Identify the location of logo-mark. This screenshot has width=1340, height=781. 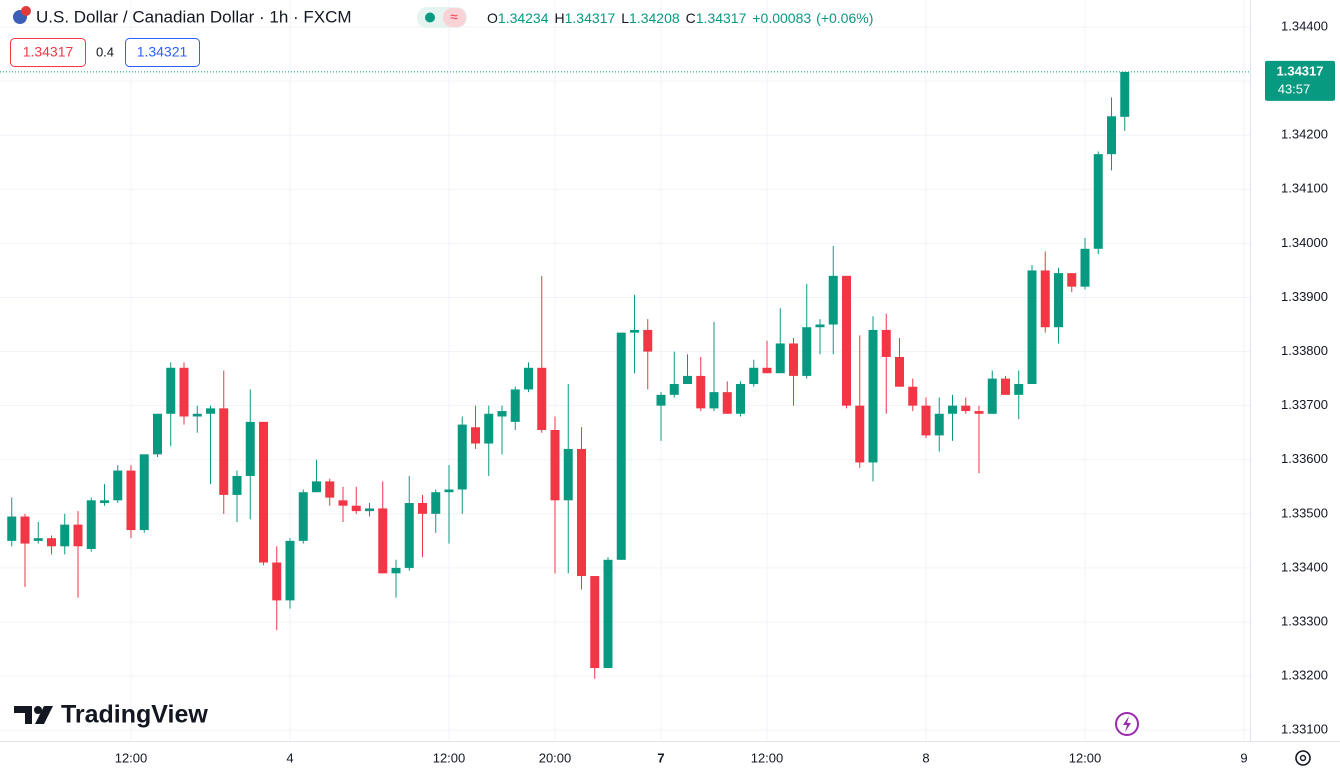
(38, 710).